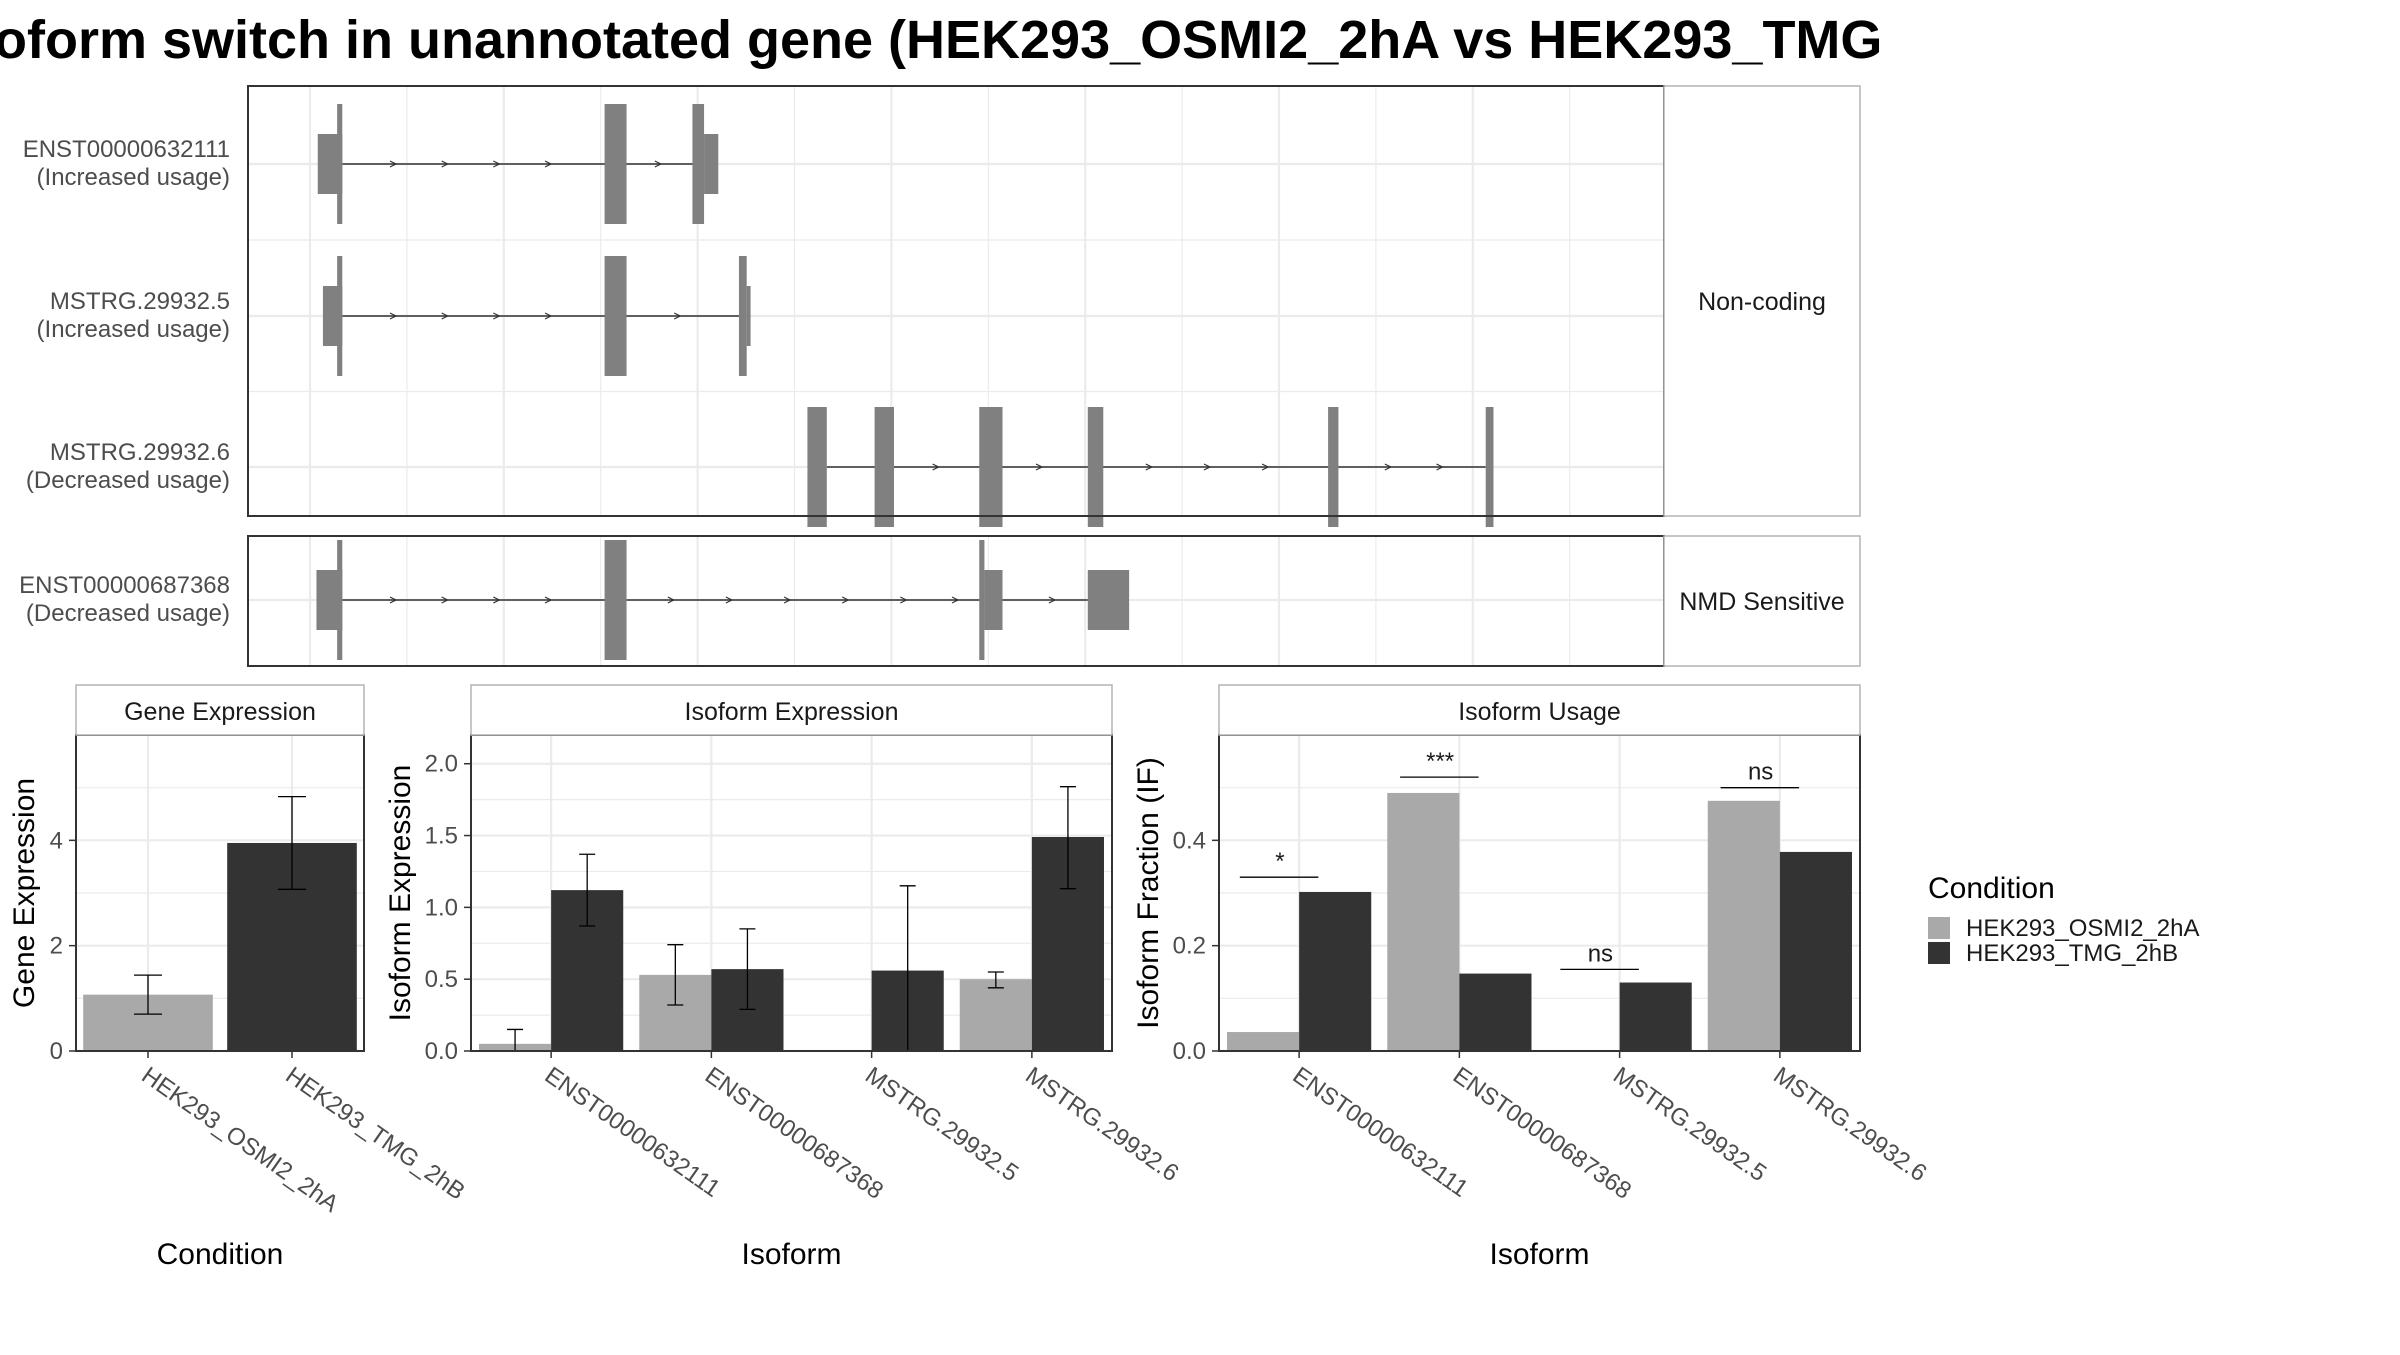 Image resolution: width=2400 pixels, height=1355 pixels. I want to click on y-axis-title: Isoform Expression, so click(400, 893).